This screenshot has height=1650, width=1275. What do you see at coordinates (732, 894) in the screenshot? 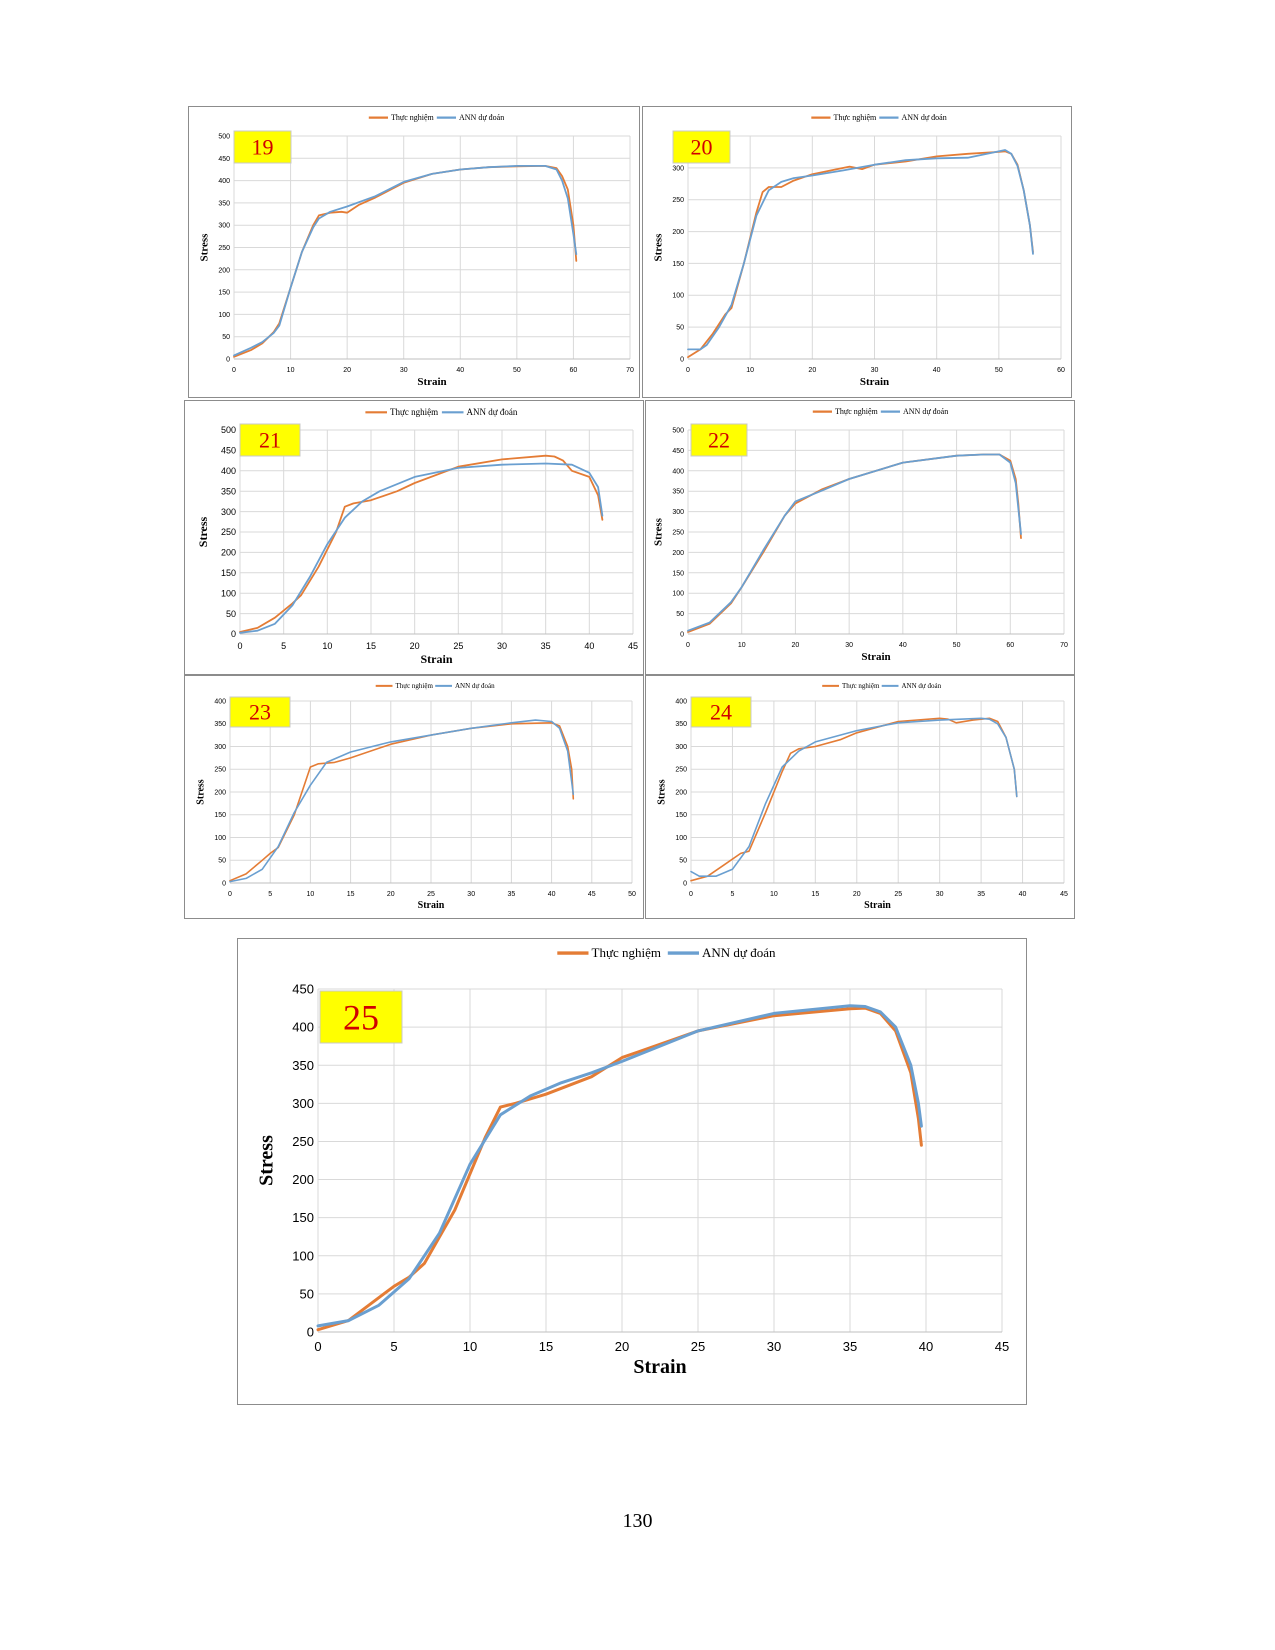
I see `x-tick-label: 5` at bounding box center [732, 894].